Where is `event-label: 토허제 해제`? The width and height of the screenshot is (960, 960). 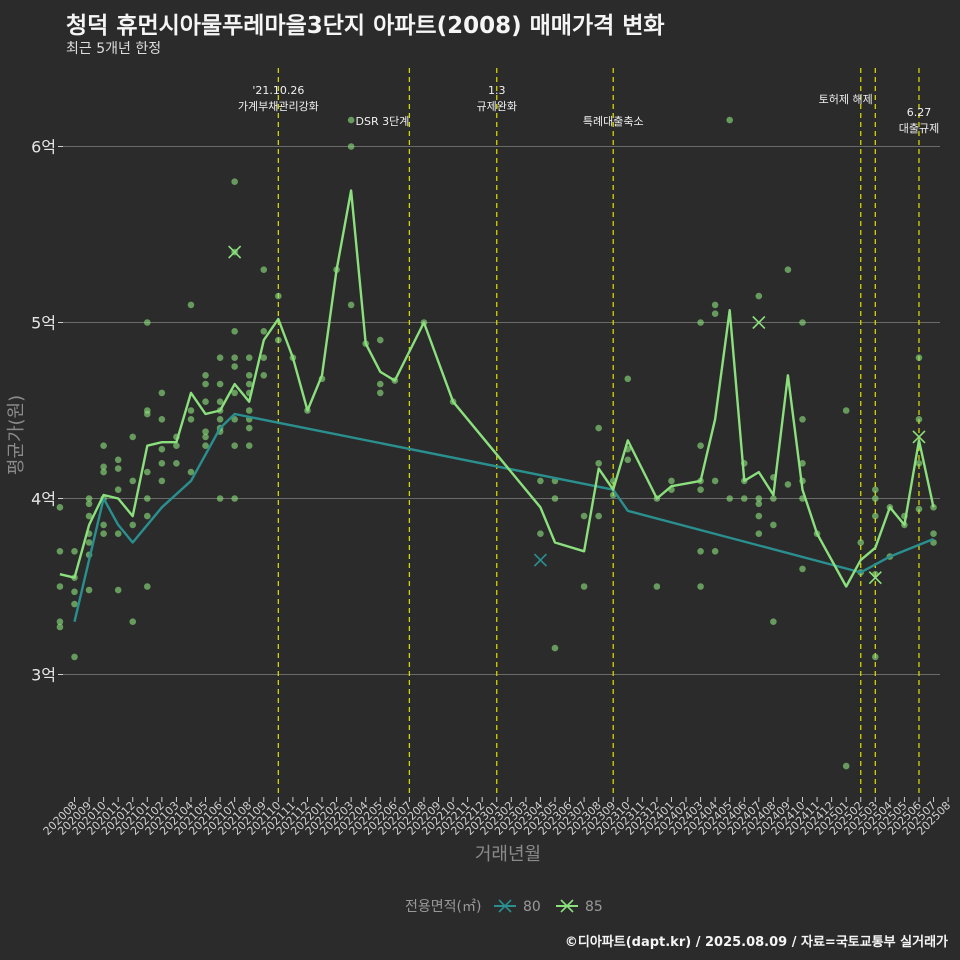 event-label: 토허제 해제 is located at coordinates (846, 99).